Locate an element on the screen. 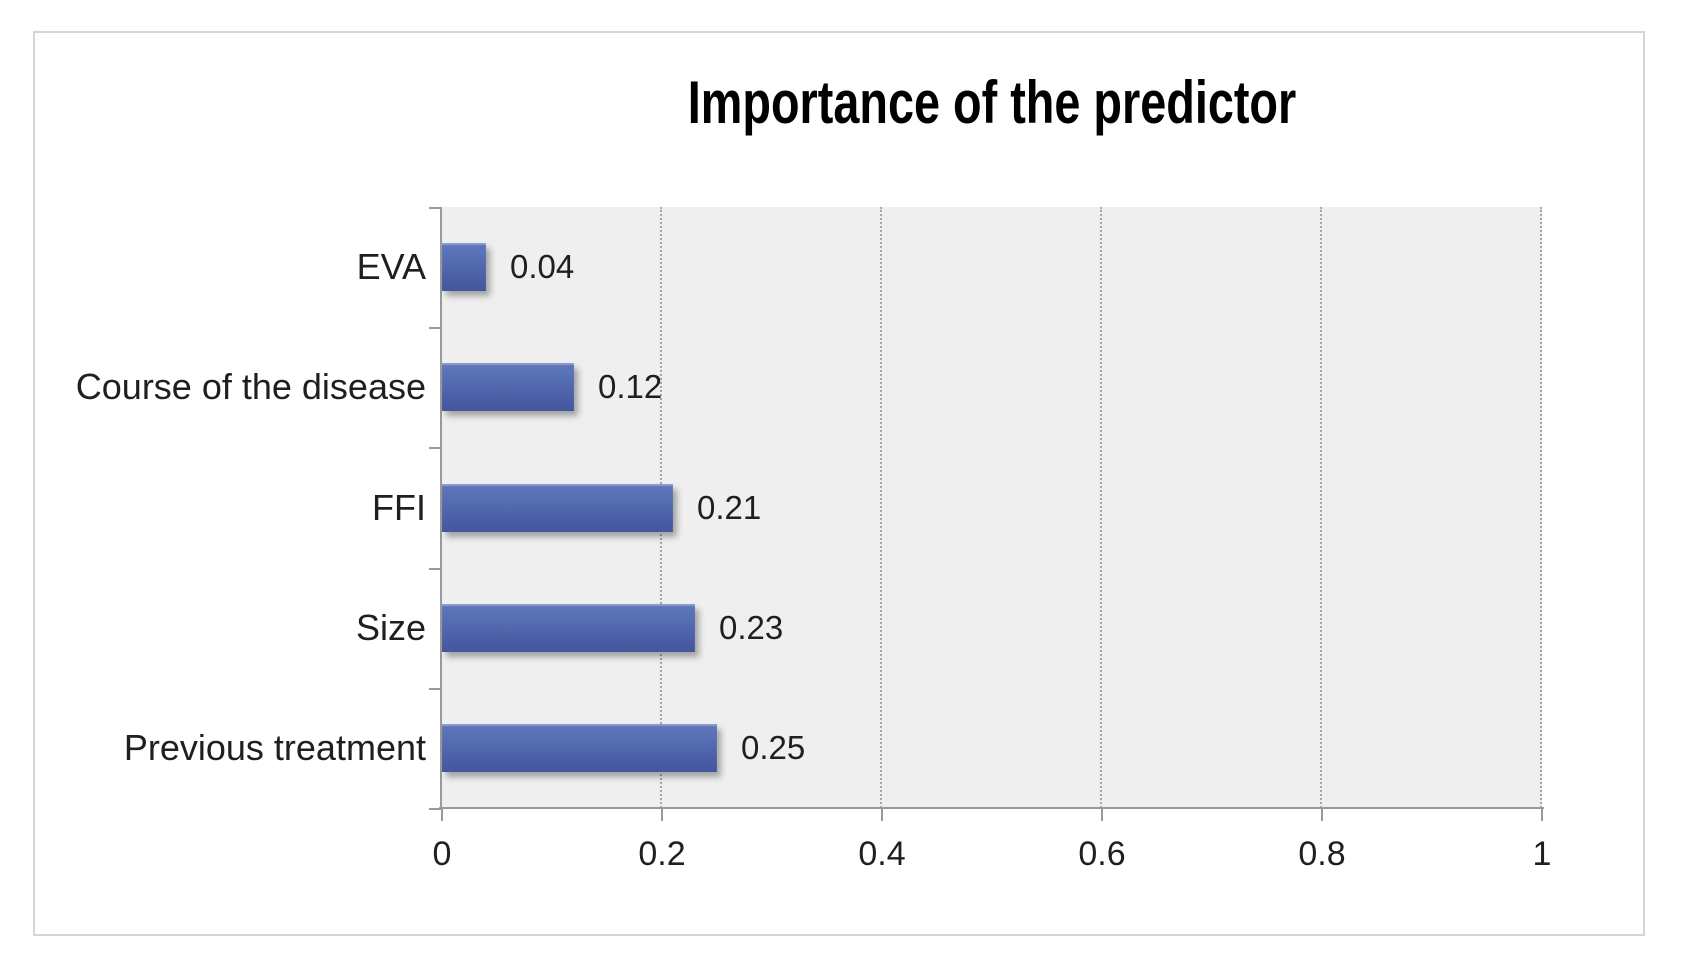 This screenshot has height=964, width=1686. bar-size is located at coordinates (568, 628).